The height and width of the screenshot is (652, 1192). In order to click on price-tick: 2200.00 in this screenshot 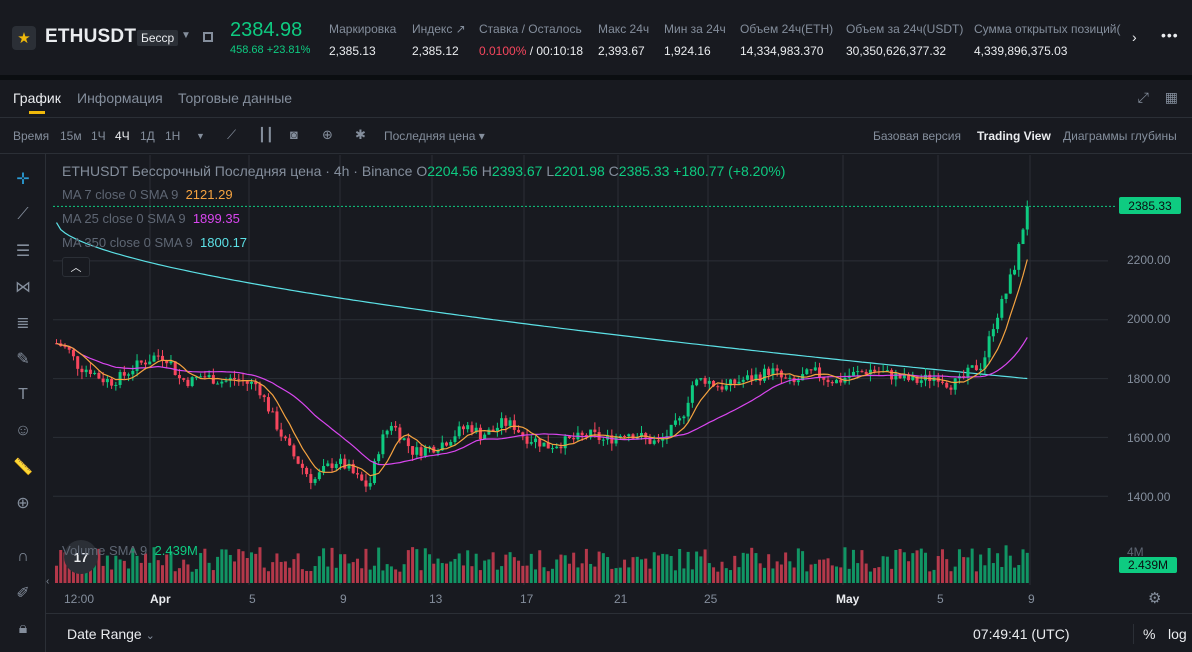, I will do `click(1149, 260)`.